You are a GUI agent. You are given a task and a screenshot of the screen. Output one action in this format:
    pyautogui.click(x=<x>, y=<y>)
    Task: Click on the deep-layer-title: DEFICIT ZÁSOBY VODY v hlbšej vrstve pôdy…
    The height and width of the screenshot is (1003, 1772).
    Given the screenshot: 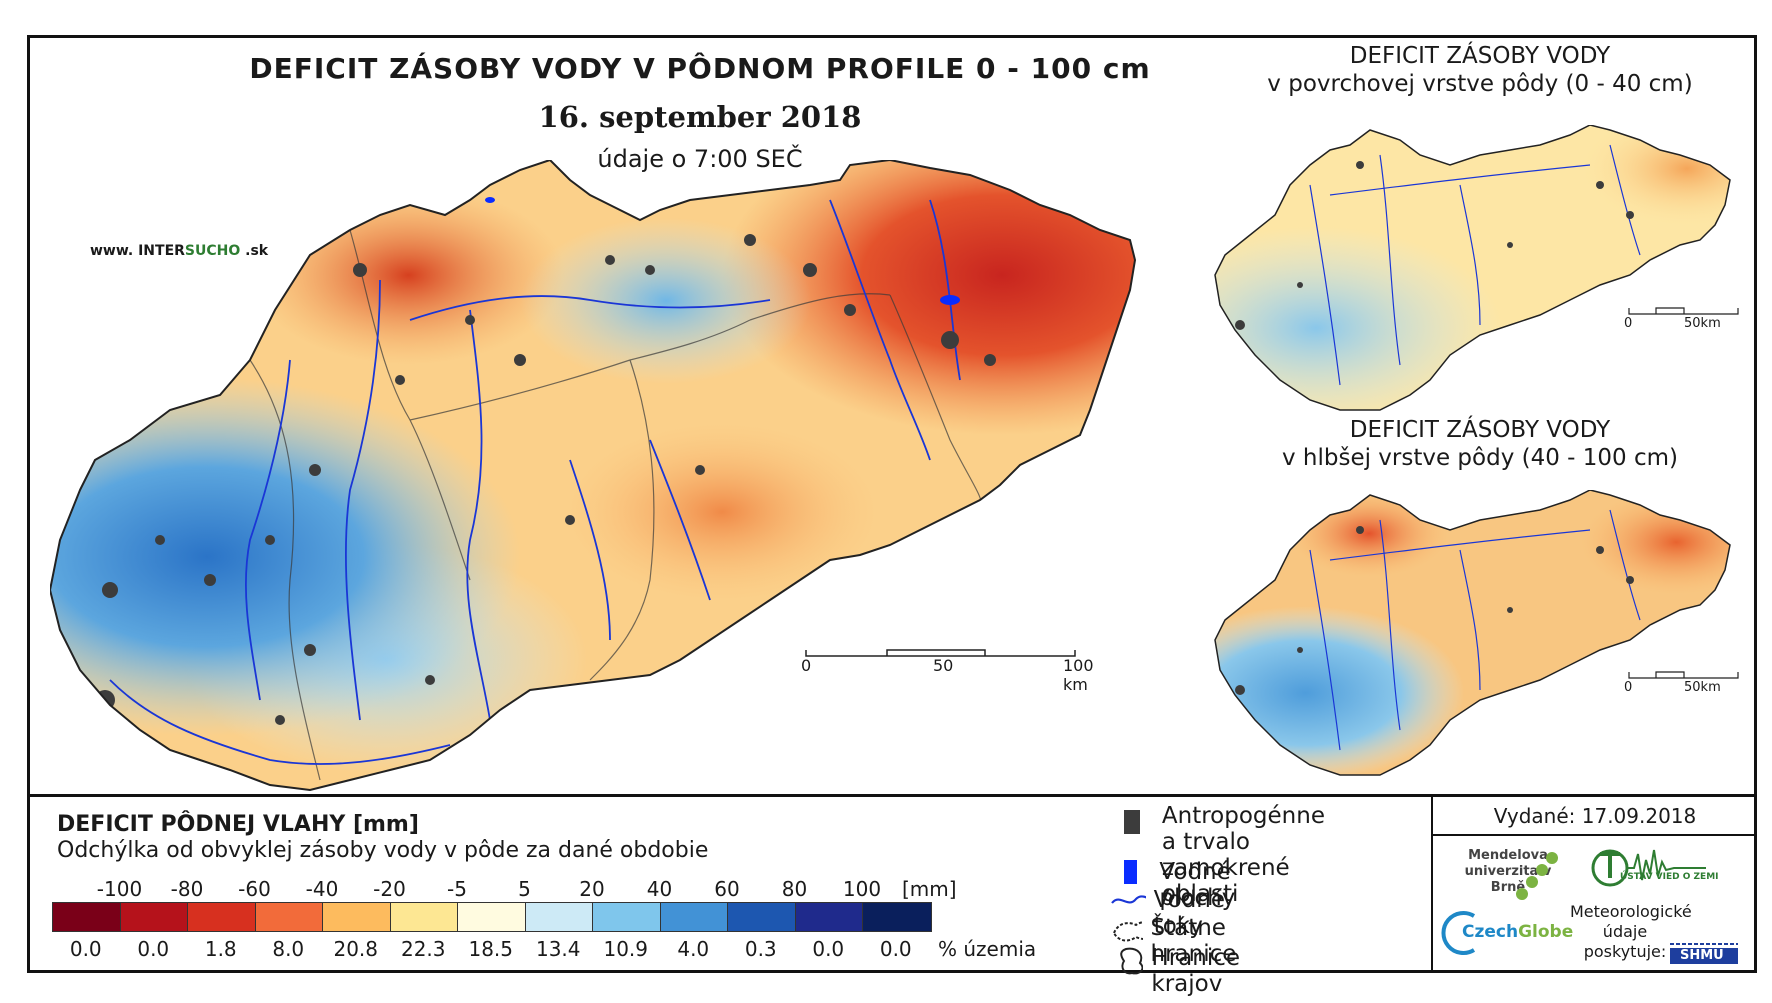 What is the action you would take?
    pyautogui.click(x=1480, y=444)
    